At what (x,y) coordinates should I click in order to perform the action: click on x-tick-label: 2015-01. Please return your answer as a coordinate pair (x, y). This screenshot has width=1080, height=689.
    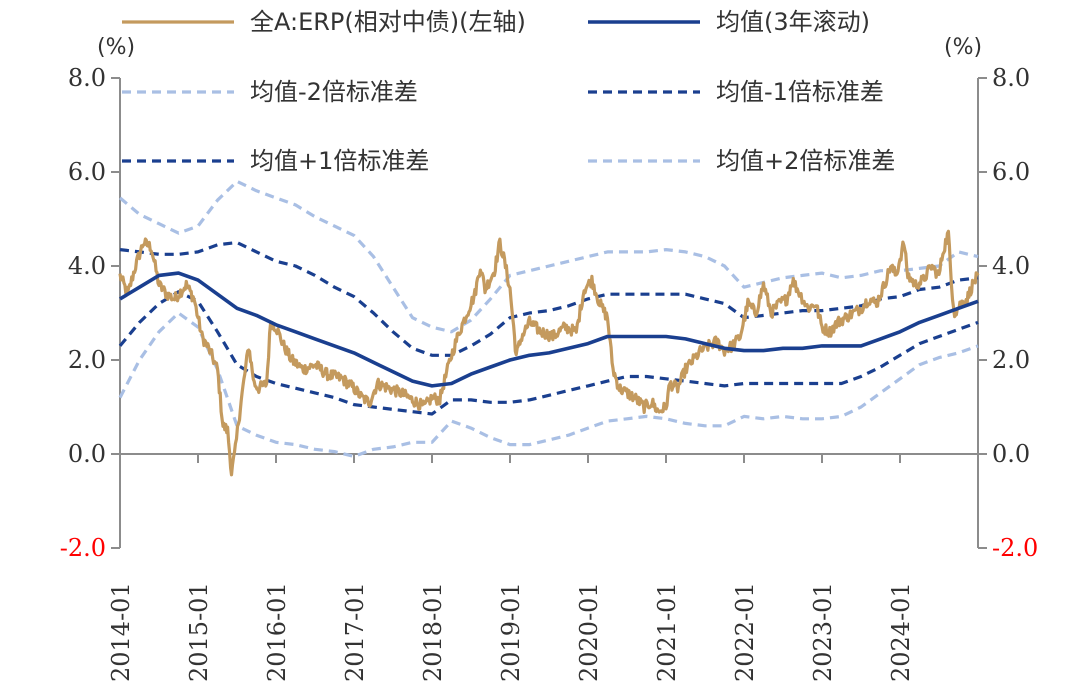
    Looking at the image, I should click on (199, 632).